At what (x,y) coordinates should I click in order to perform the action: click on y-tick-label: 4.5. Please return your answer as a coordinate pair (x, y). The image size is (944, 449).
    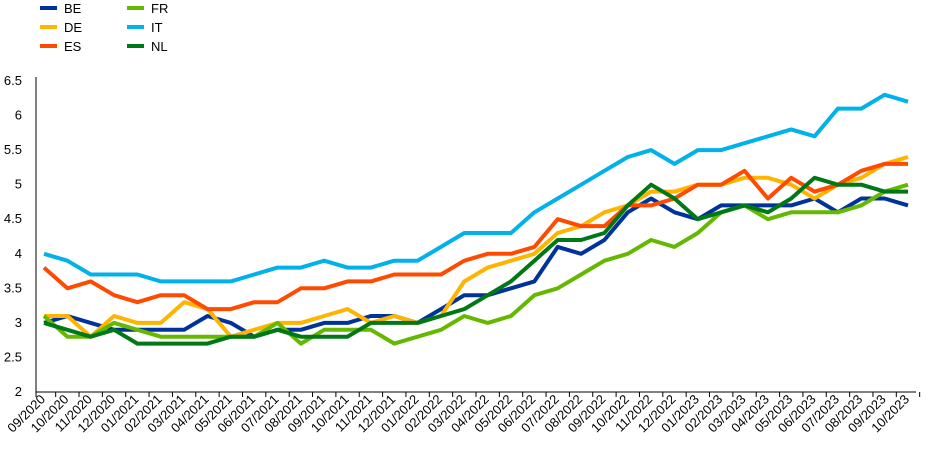
    Looking at the image, I should click on (13, 218).